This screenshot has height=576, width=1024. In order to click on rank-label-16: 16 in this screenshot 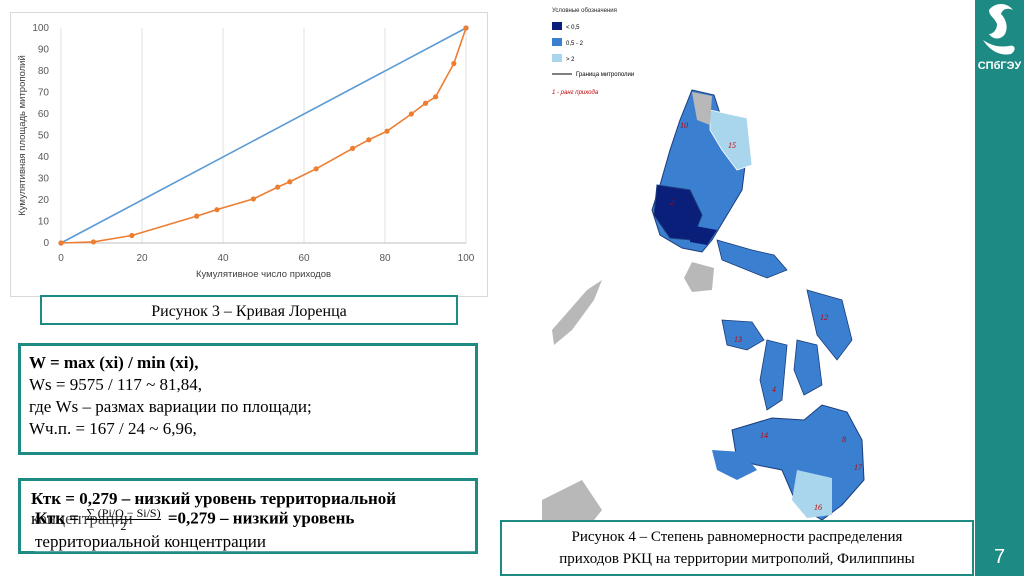, I will do `click(818, 507)`.